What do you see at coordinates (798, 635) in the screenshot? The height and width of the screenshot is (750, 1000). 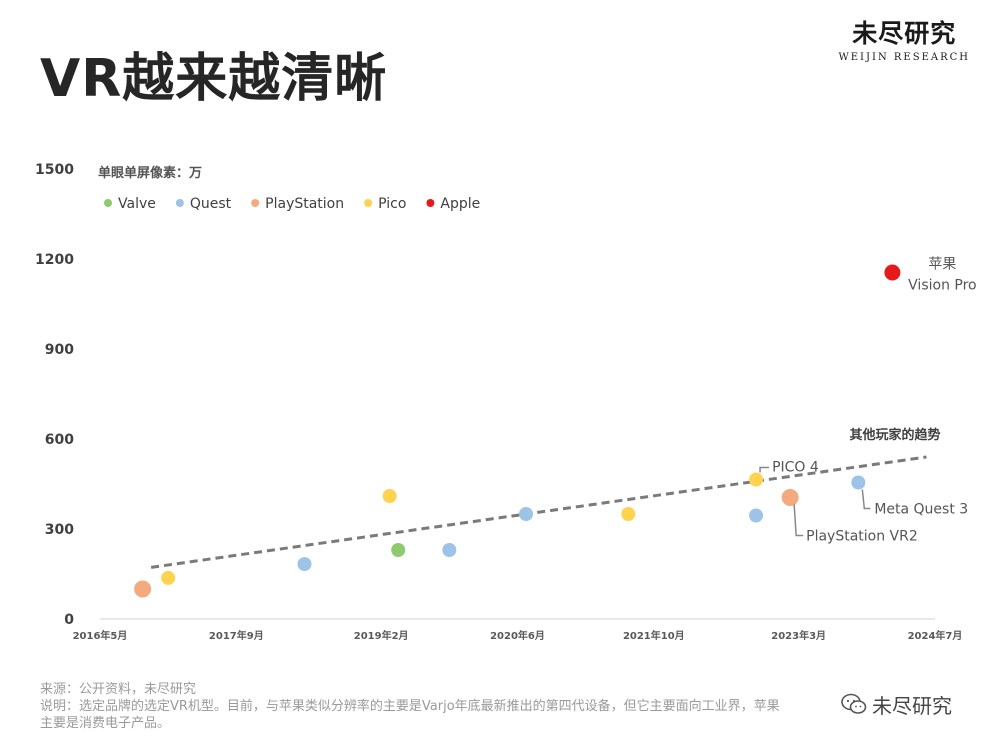 I see `x-tick-label: 2023年3月` at bounding box center [798, 635].